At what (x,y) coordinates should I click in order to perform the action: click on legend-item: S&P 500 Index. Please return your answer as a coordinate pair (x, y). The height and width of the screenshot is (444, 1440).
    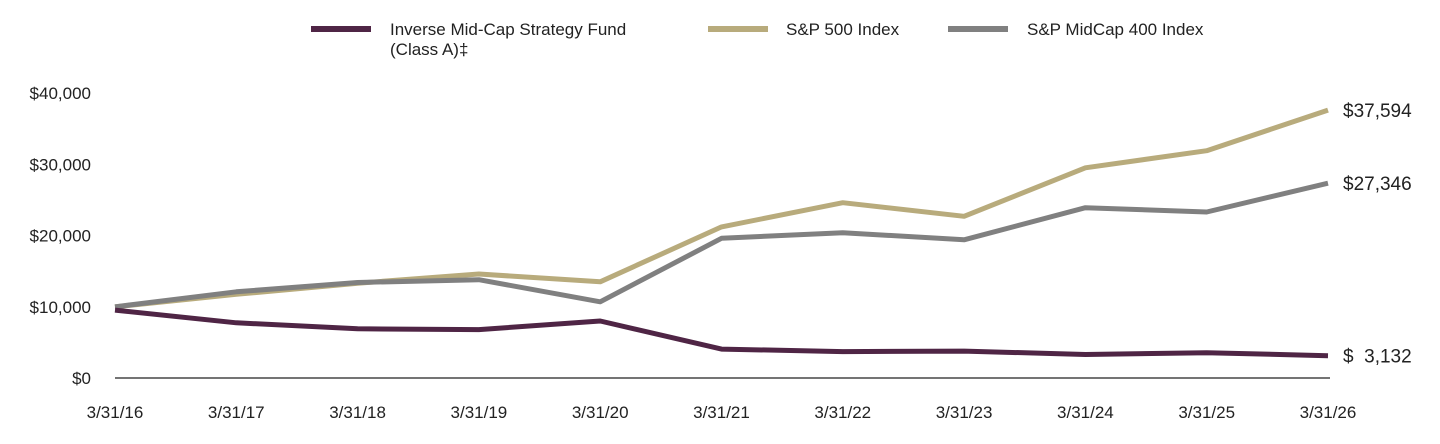
    Looking at the image, I should click on (804, 29).